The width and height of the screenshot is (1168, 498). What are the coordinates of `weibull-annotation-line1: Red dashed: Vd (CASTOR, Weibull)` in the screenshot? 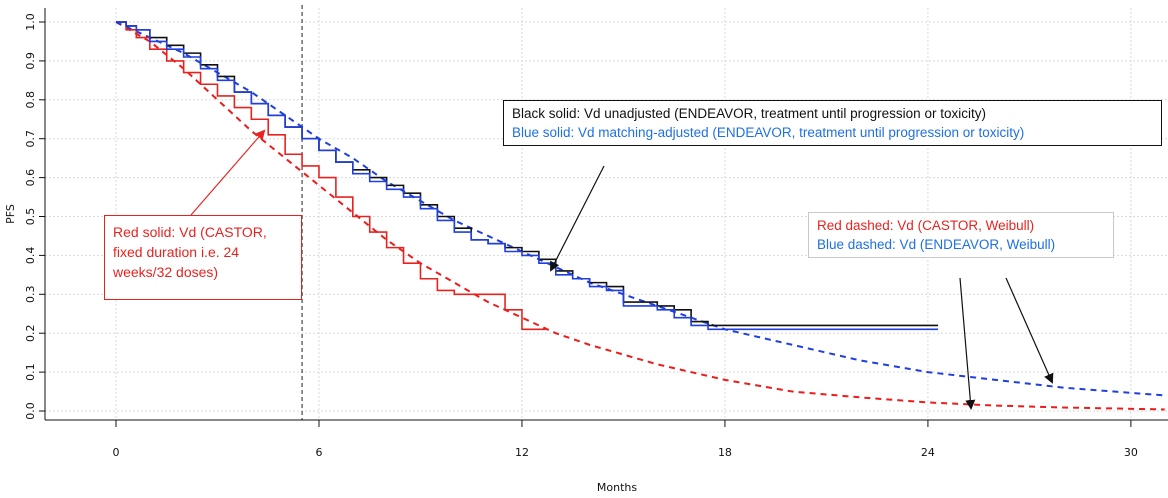 It's located at (926, 225).